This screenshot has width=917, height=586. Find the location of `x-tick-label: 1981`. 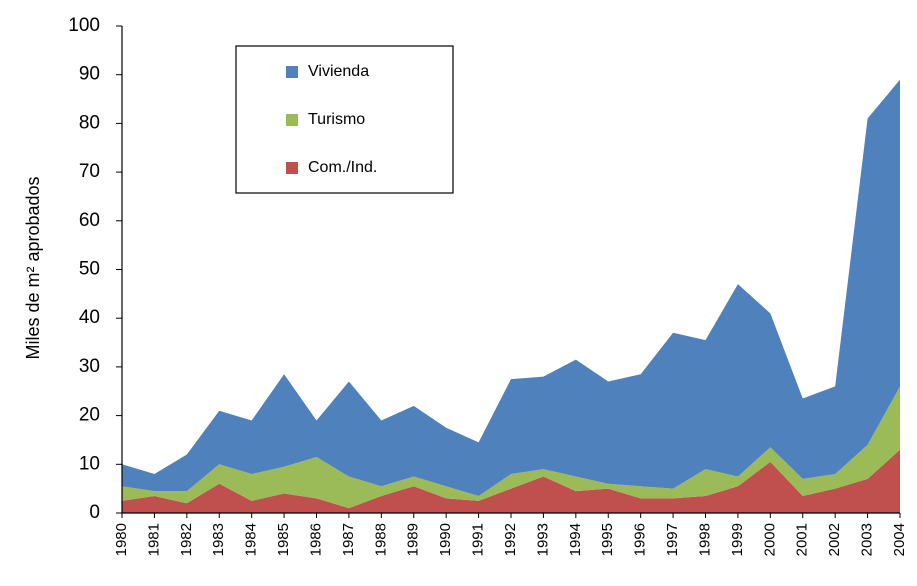

x-tick-label: 1981 is located at coordinates (153, 539).